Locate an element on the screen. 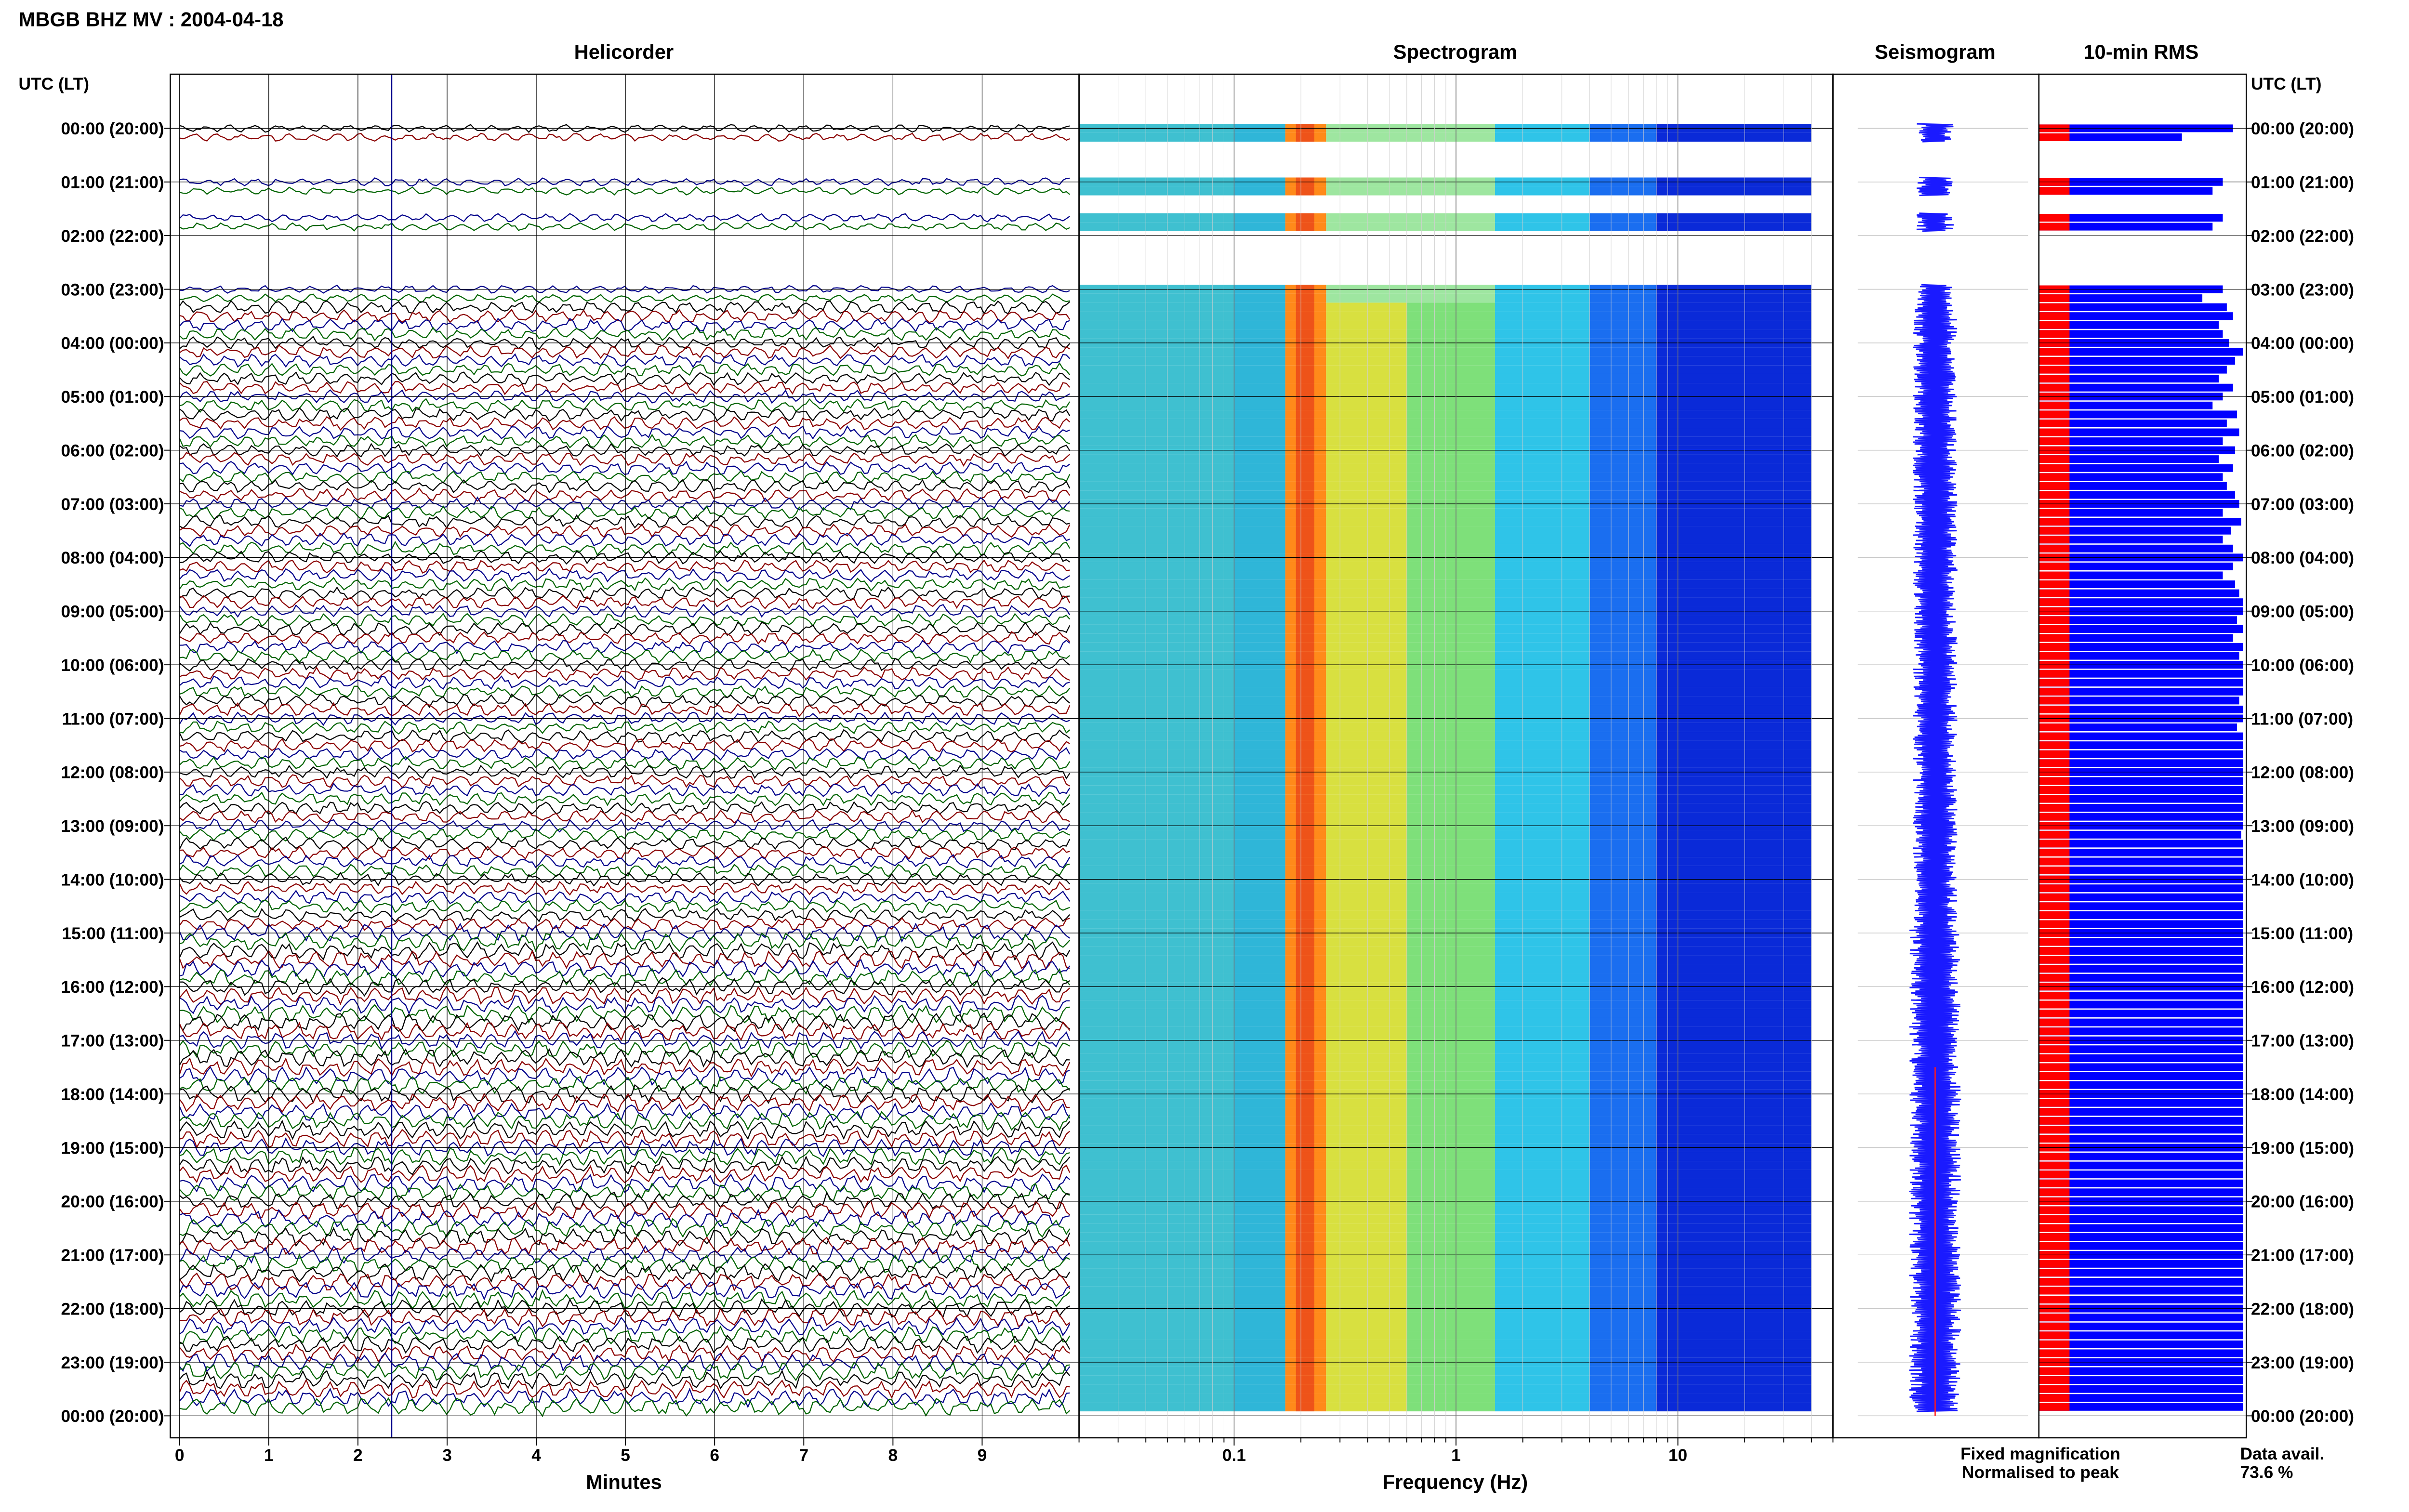 This screenshot has width=2409, height=1512. time-tick-label: 23:00 (19:00) is located at coordinates (2302, 1363).